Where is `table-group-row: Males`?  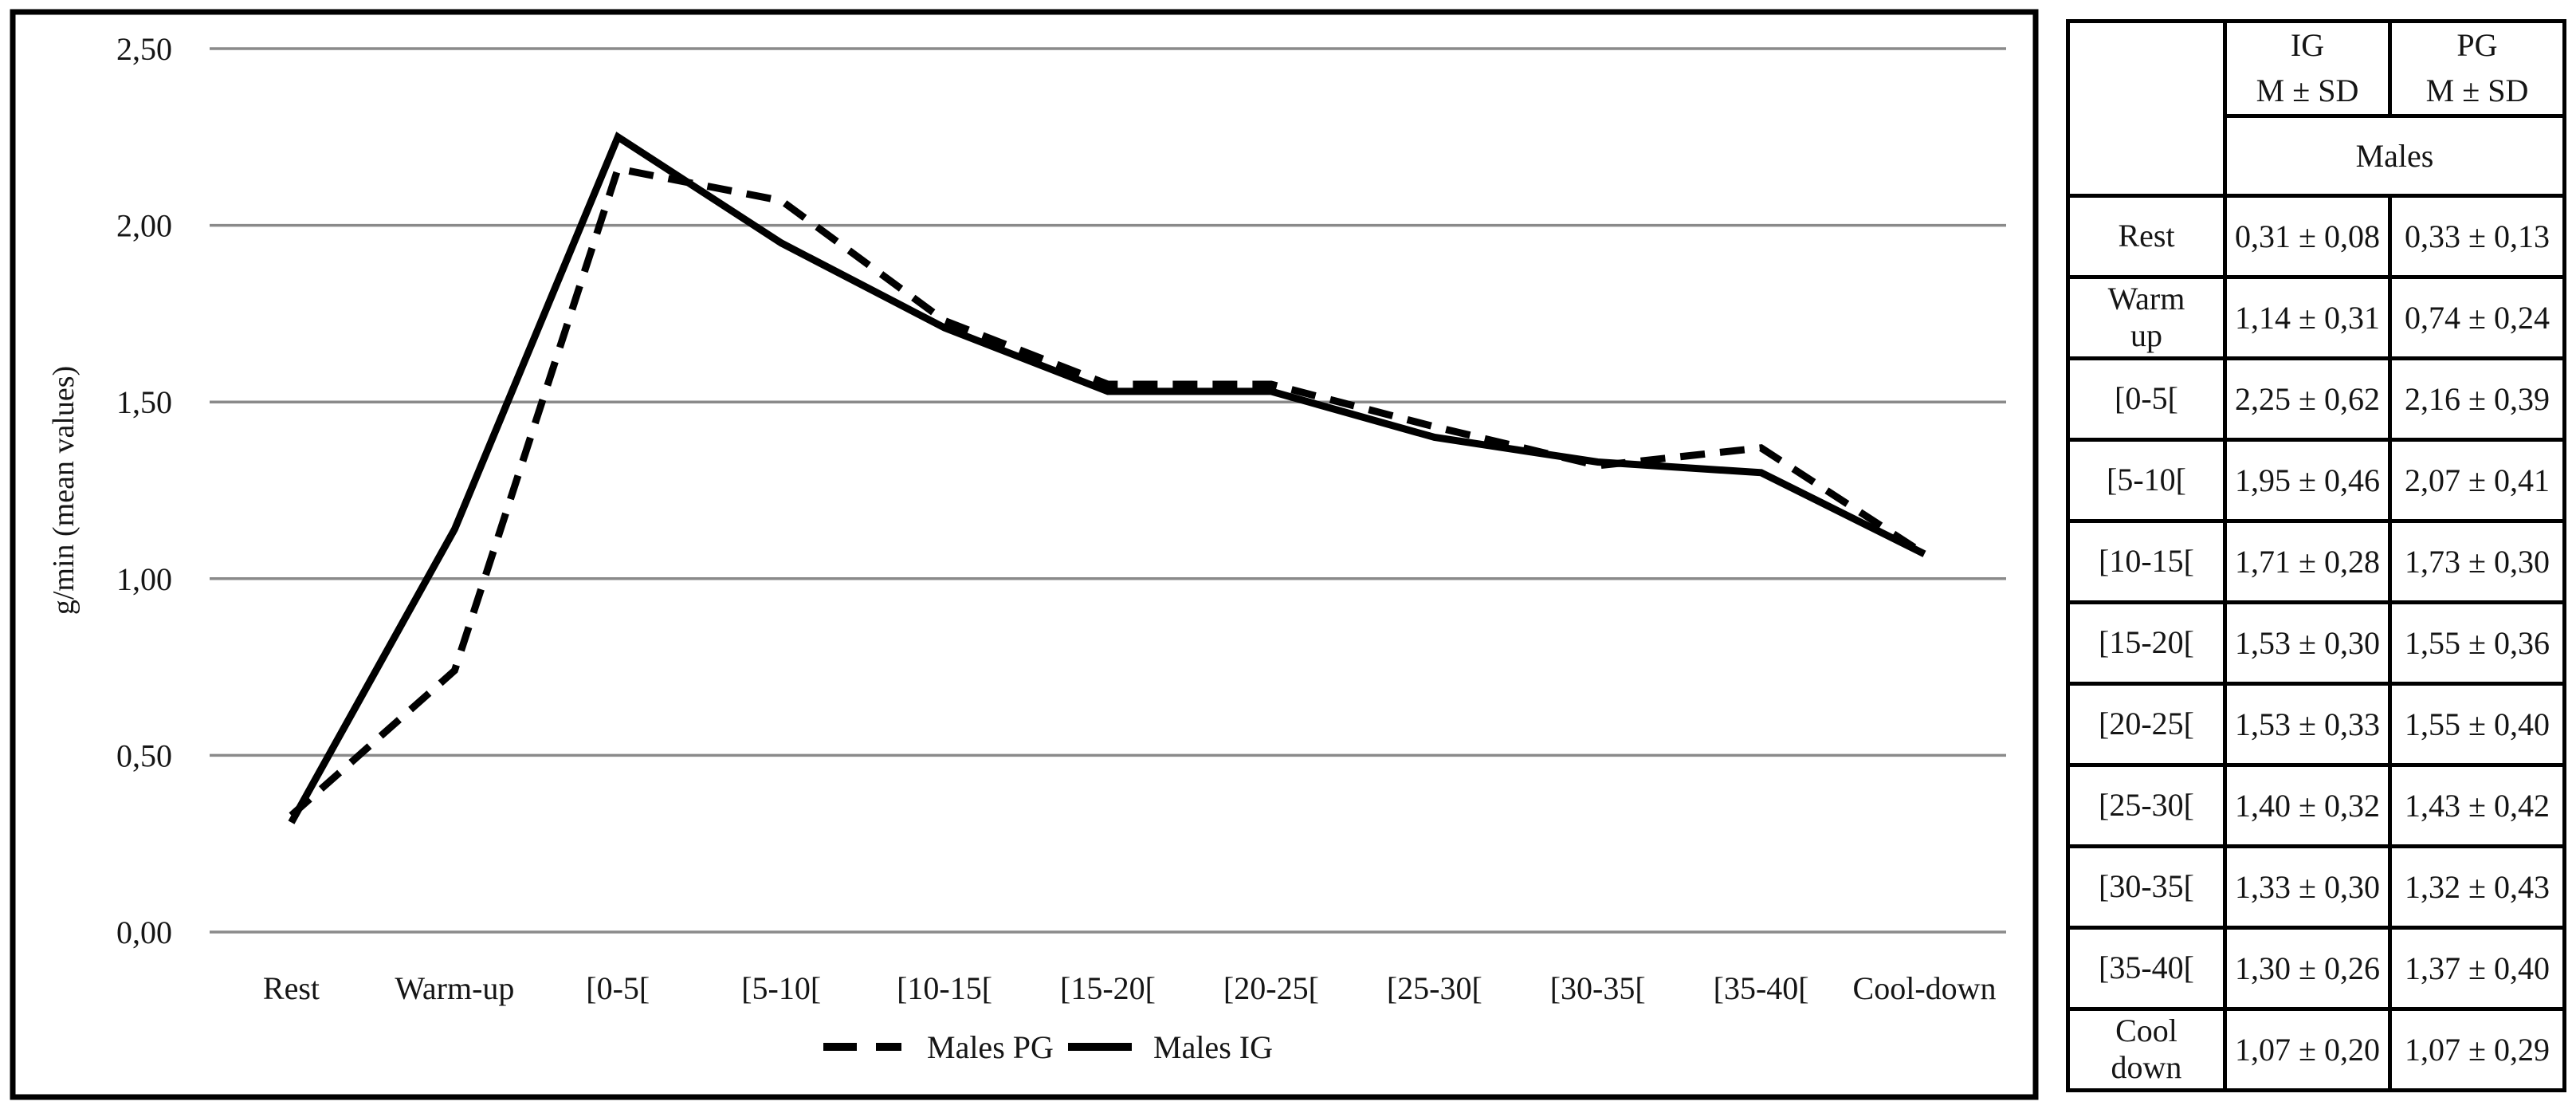 table-group-row: Males is located at coordinates (2317, 155).